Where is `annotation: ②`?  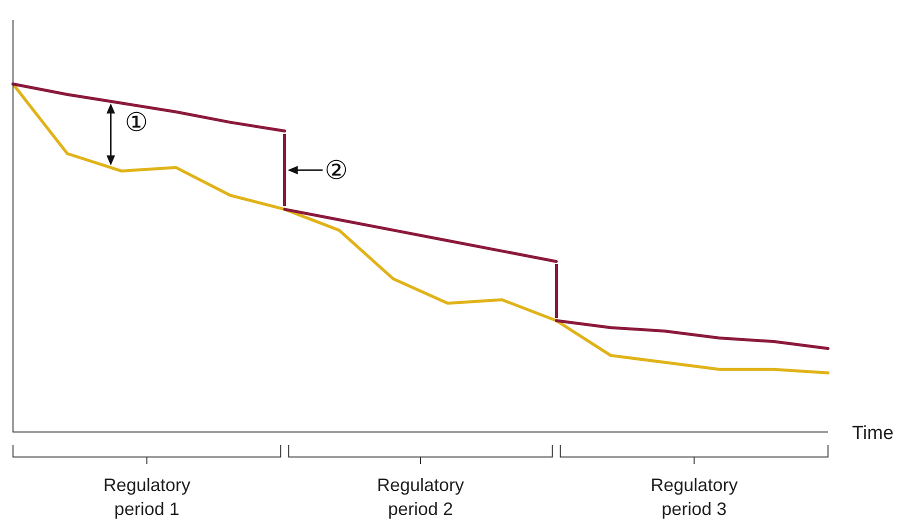 annotation: ② is located at coordinates (336, 171).